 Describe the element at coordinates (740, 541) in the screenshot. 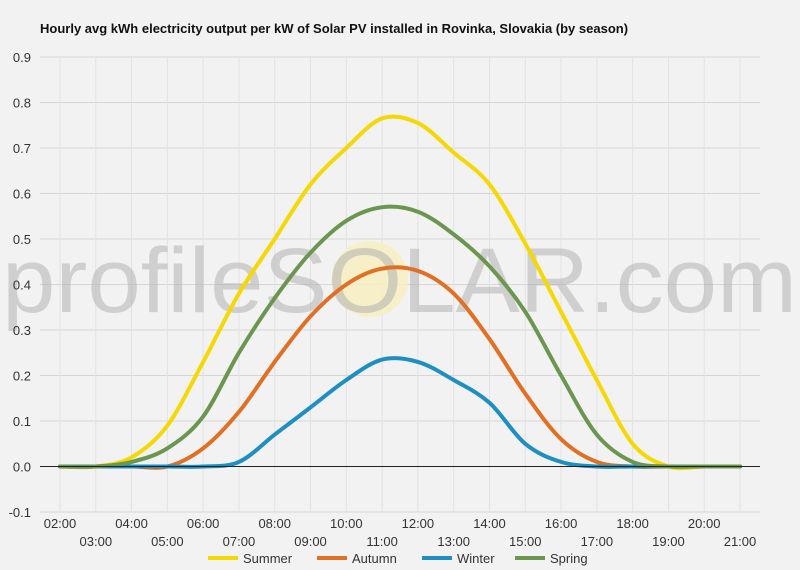

I see `x-tick-label: 21:00` at that location.